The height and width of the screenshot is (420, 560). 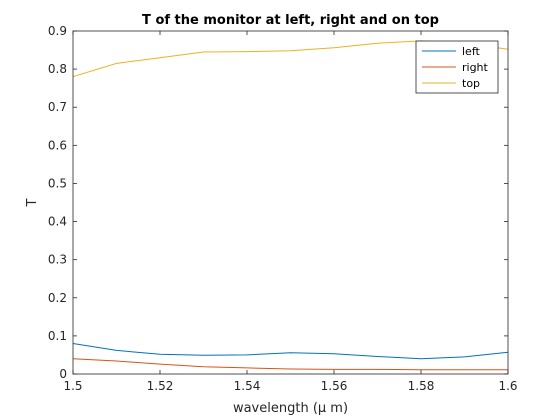 I want to click on legend-label-left: left, so click(x=471, y=51).